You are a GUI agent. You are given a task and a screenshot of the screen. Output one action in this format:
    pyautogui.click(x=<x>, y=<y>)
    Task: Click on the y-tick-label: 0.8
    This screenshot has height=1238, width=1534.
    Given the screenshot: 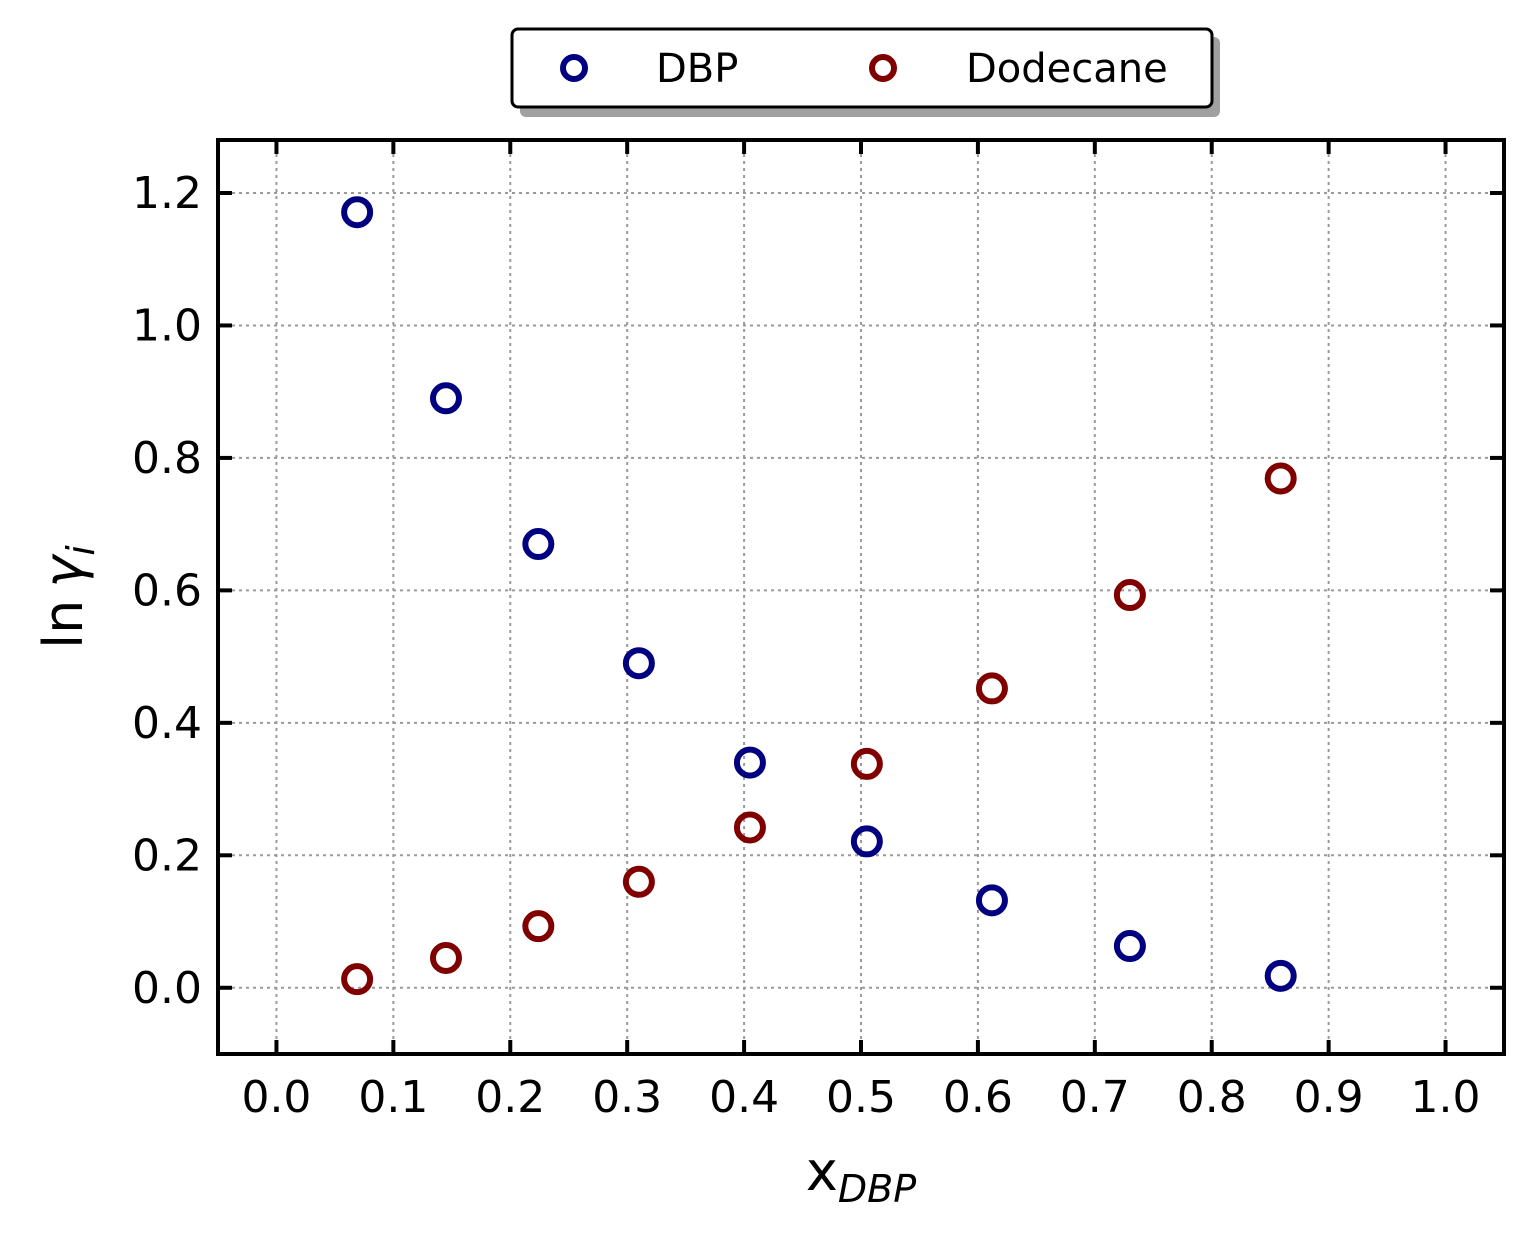 What is the action you would take?
    pyautogui.click(x=167, y=458)
    